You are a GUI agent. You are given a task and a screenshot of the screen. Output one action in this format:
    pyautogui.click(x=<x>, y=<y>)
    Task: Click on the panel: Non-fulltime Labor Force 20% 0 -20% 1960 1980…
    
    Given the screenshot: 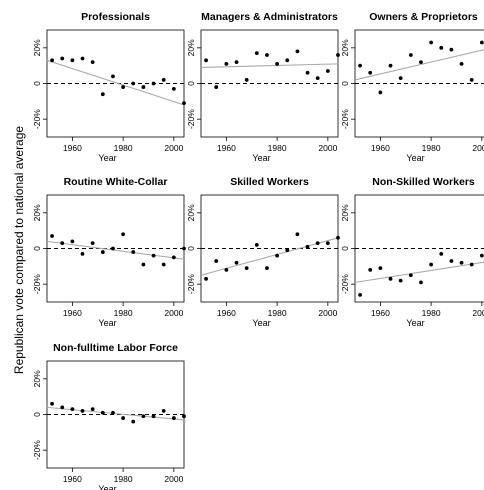 What is the action you would take?
    pyautogui.click(x=109, y=416)
    